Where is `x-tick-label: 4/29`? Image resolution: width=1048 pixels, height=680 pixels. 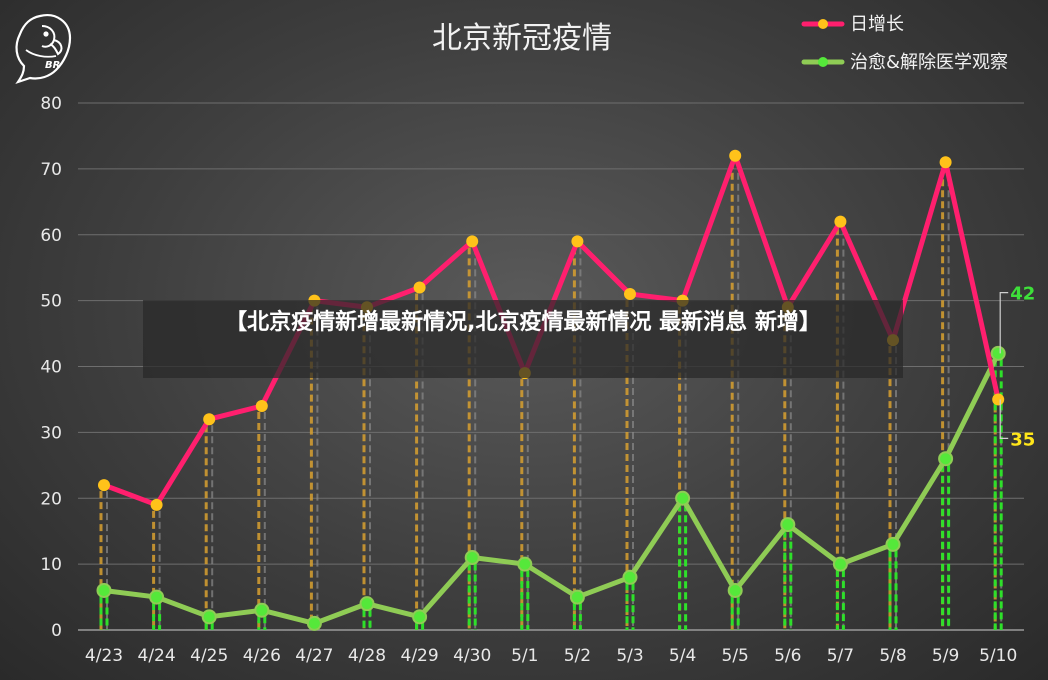
x-tick-label: 4/29 is located at coordinates (420, 656).